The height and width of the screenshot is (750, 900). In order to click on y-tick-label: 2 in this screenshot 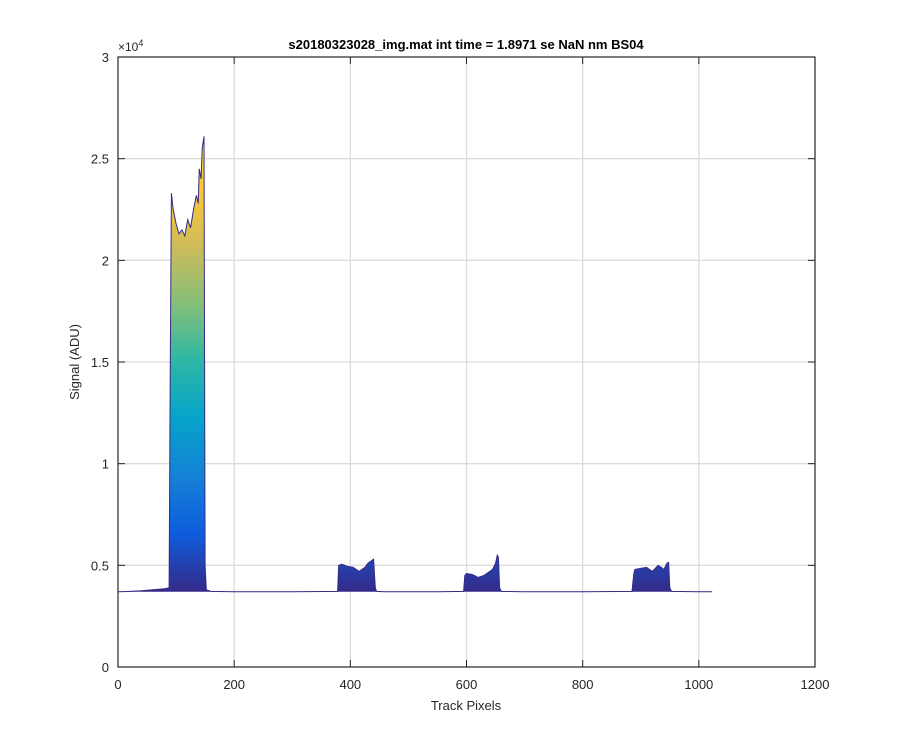, I will do `click(105, 260)`.